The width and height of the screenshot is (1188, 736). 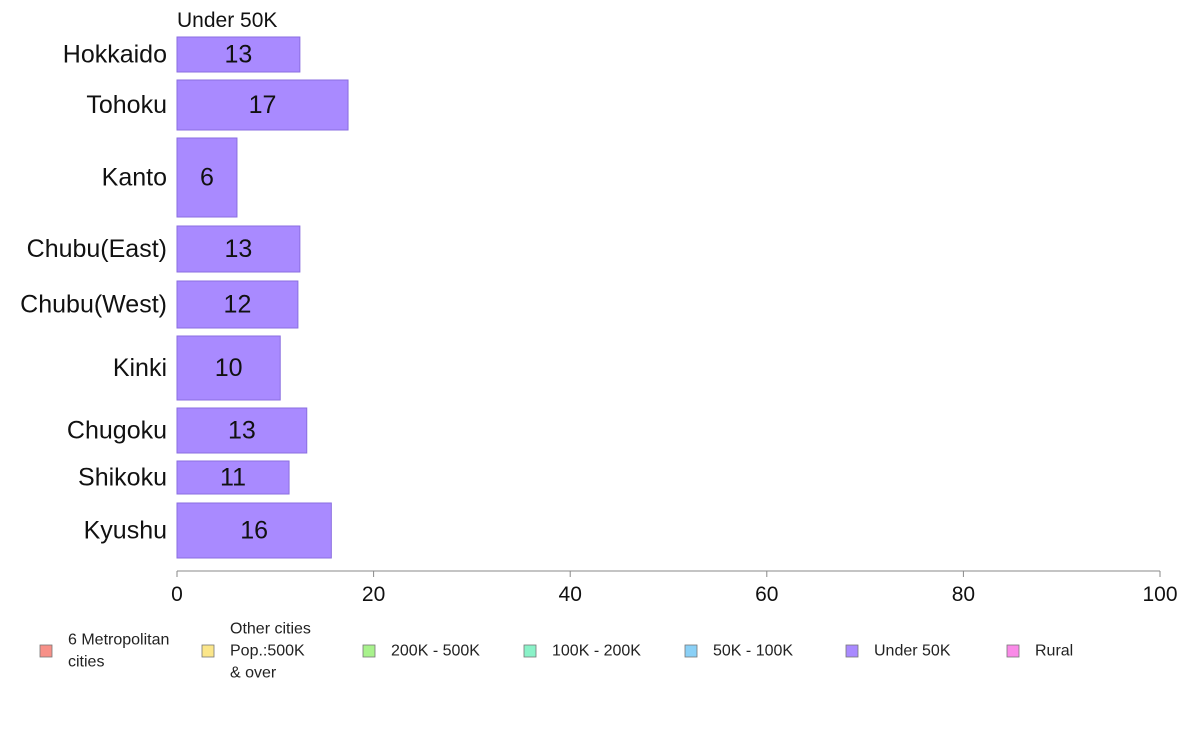 What do you see at coordinates (373, 594) in the screenshot?
I see `x-tick-label: 20` at bounding box center [373, 594].